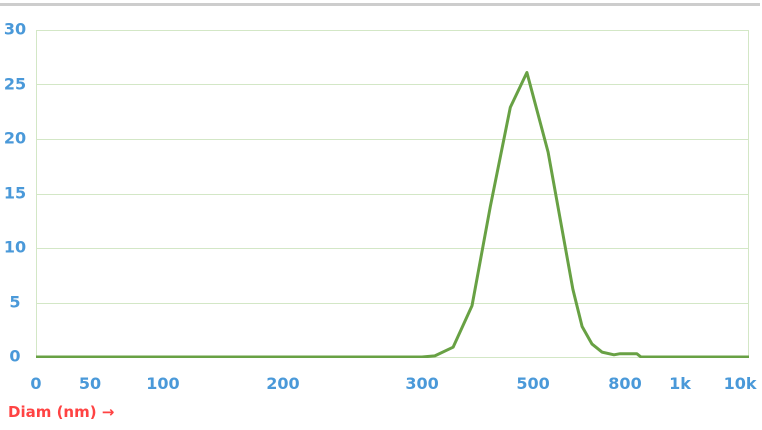  What do you see at coordinates (36, 383) in the screenshot?
I see `x-tick-label: 0` at bounding box center [36, 383].